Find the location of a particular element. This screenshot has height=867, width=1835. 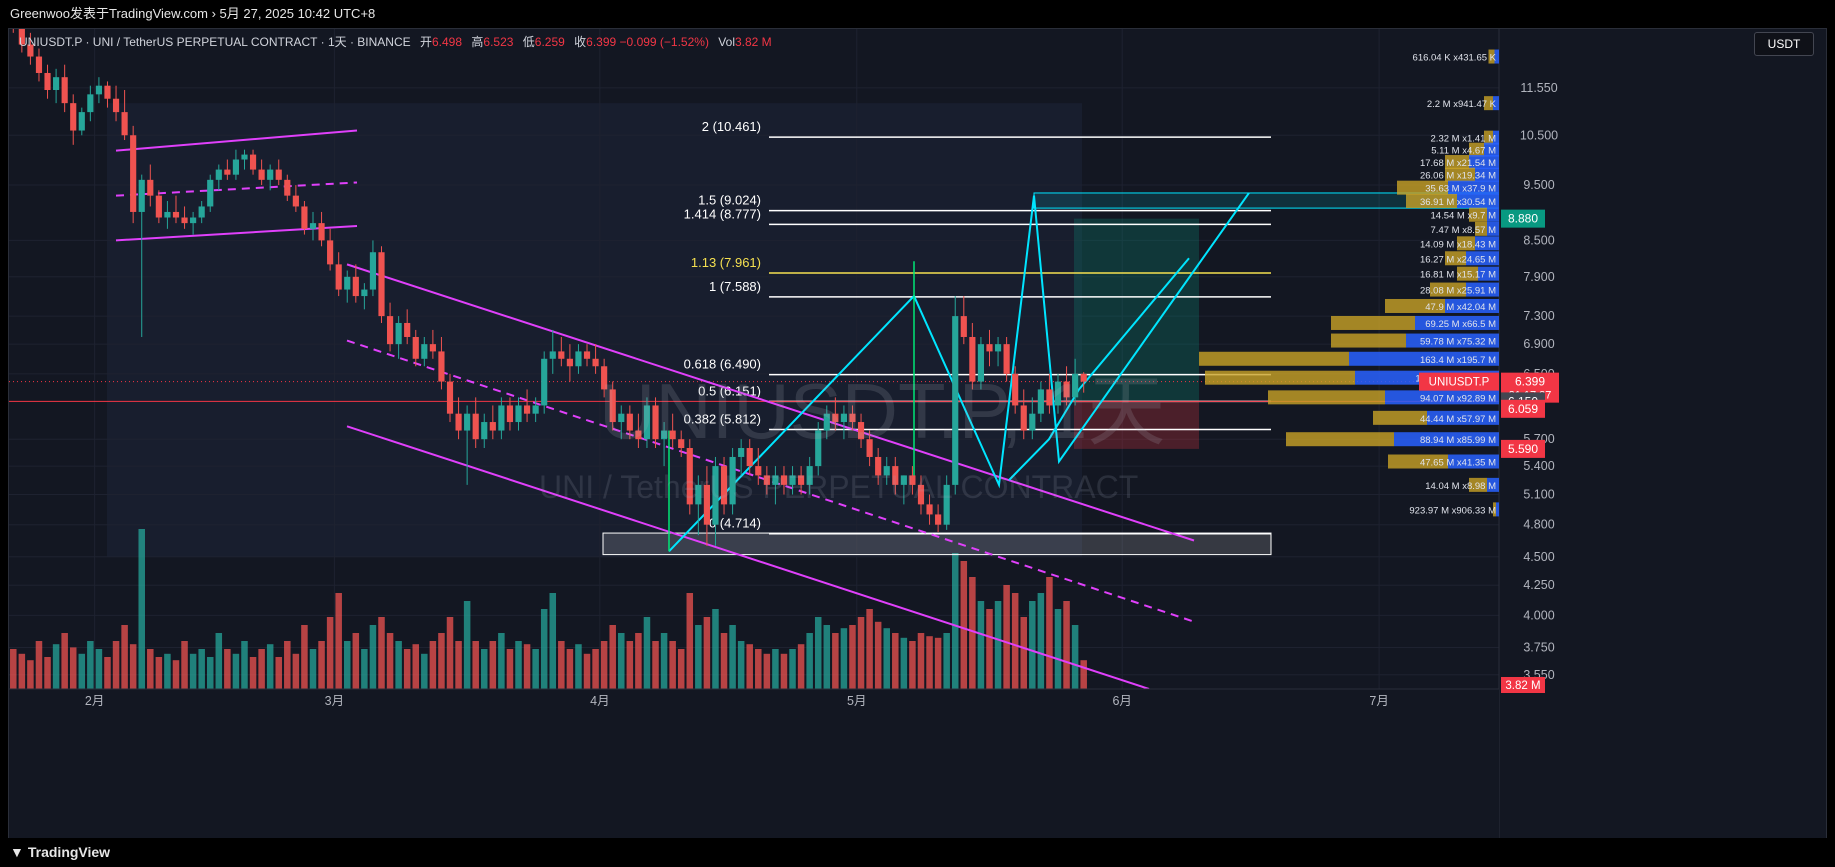

tradingview-logo: ▼ TradingView is located at coordinates (60, 852).